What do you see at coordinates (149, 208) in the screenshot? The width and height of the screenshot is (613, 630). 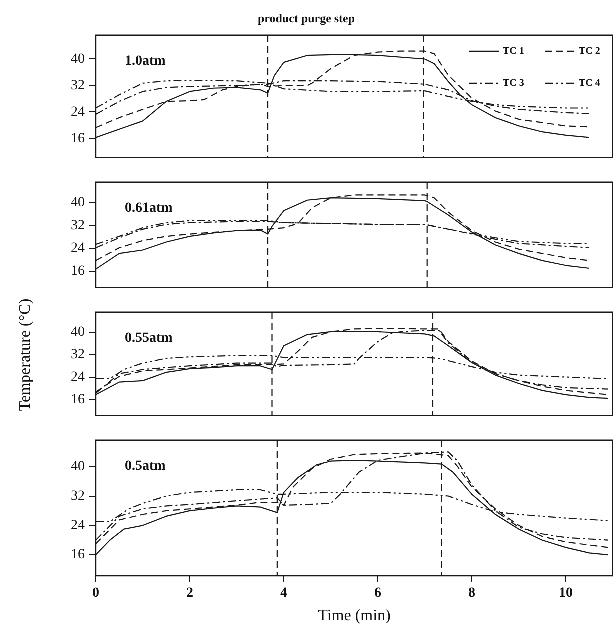 I see `annotation: 0.61atm` at bounding box center [149, 208].